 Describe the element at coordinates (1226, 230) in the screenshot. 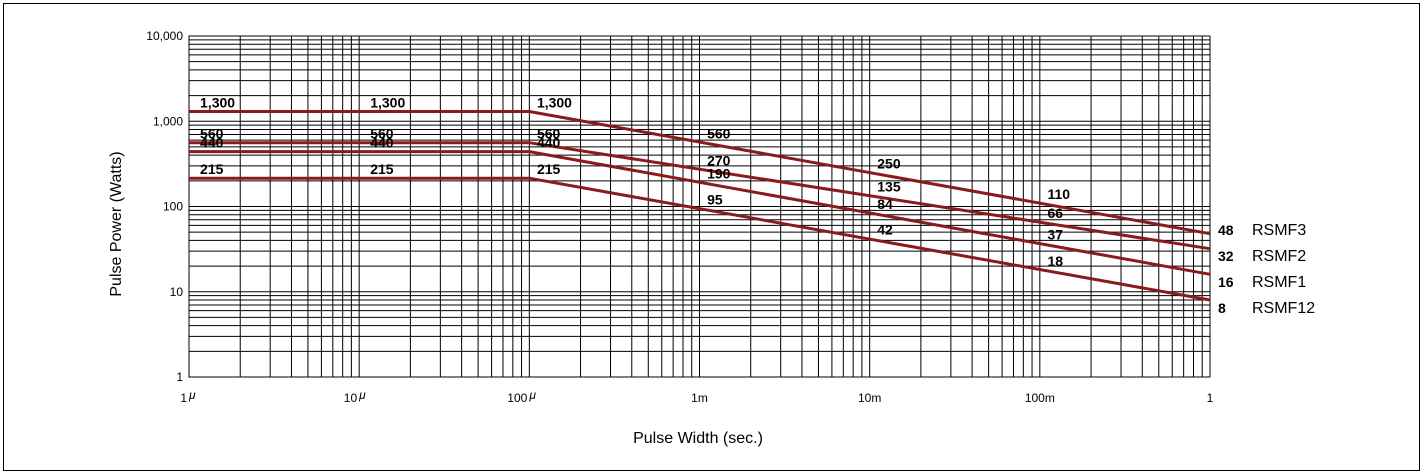

I see `series-end-value: 48` at that location.